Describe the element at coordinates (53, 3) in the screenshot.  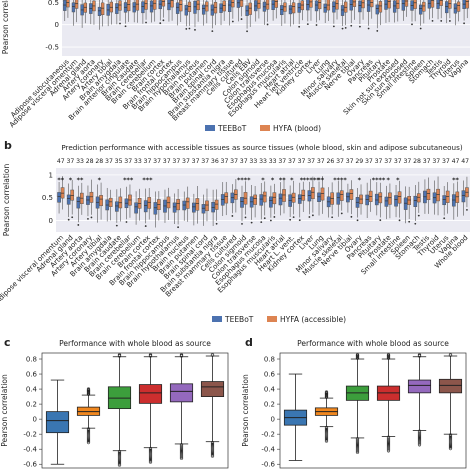
I see `panel-a-ytick-label: 0.5` at that location.